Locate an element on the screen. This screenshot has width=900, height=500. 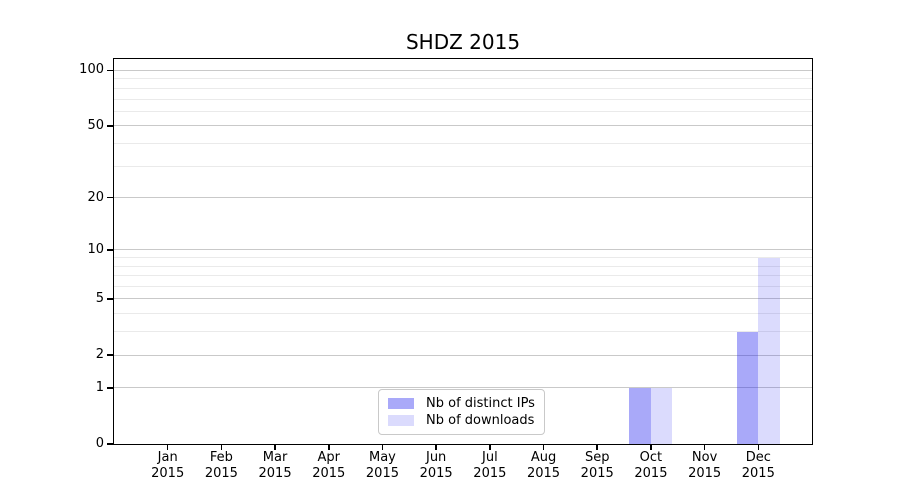
x-tick-apr is located at coordinates (329, 447).